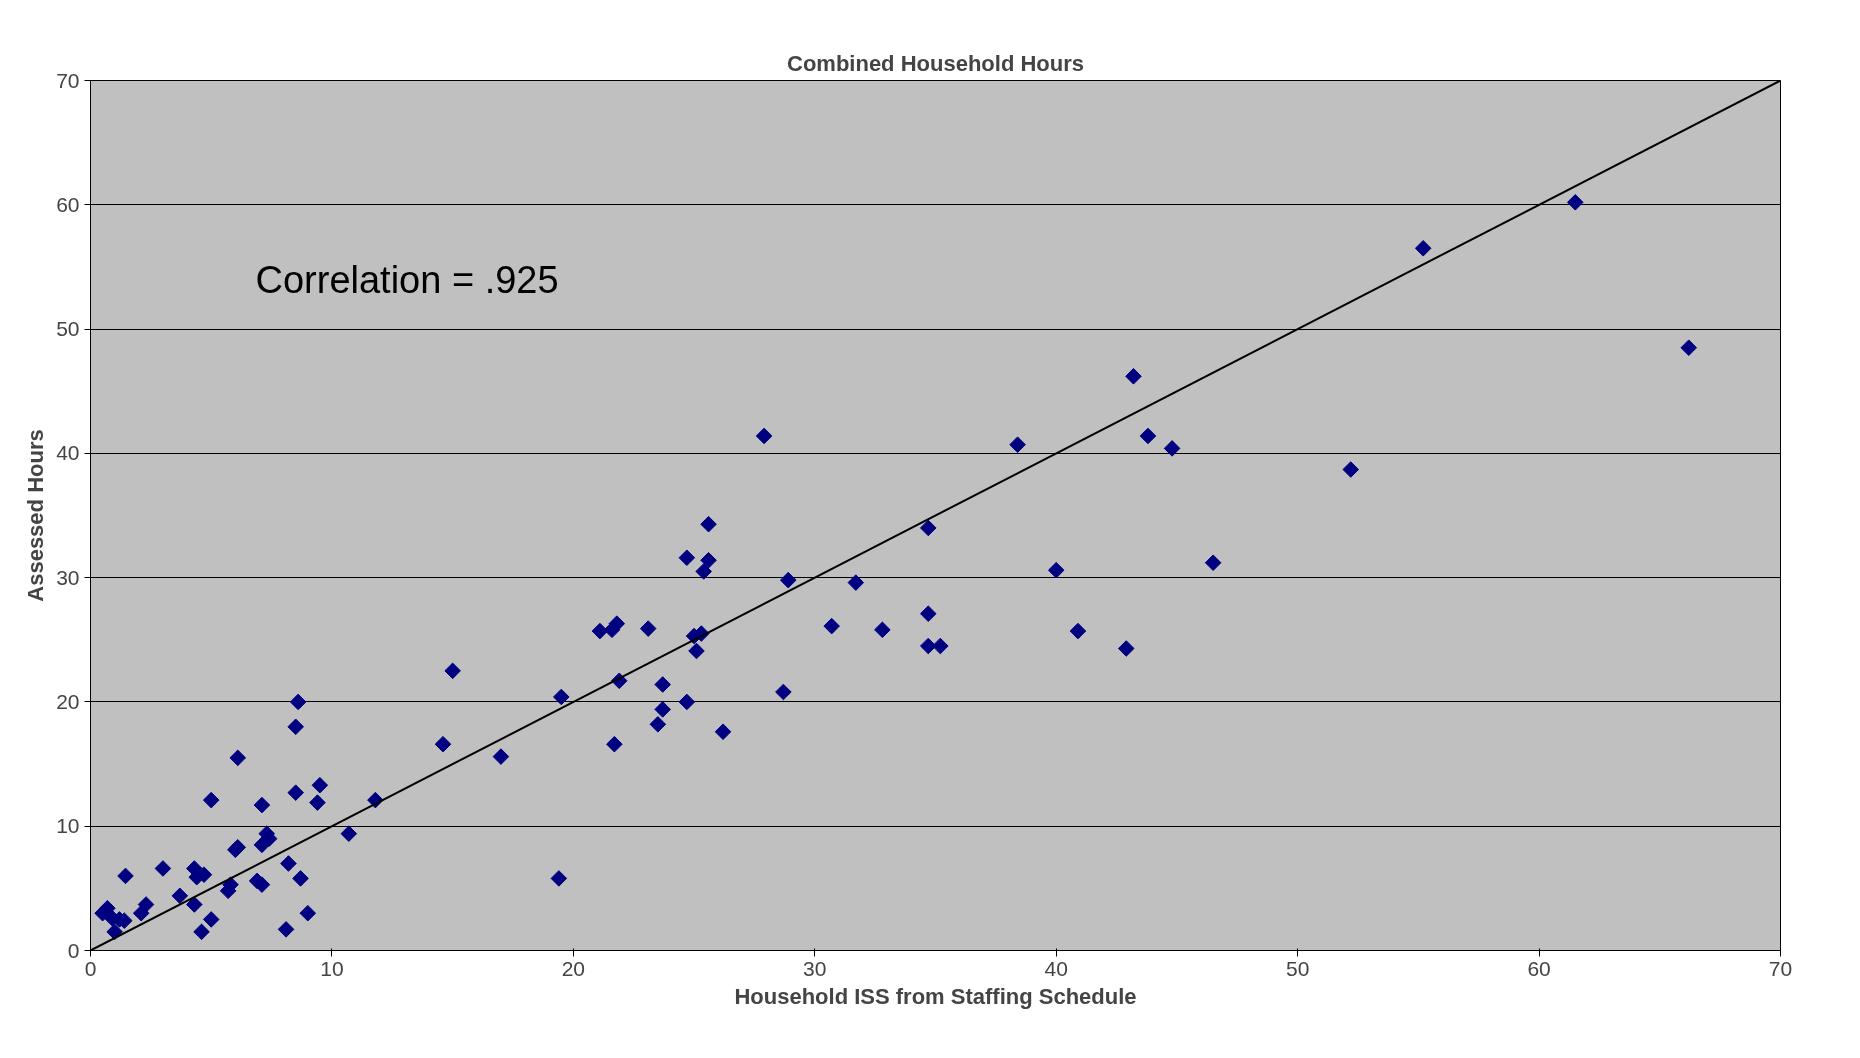  What do you see at coordinates (935, 996) in the screenshot?
I see `x-axis-title: Household ISS from Staffing Schedule` at bounding box center [935, 996].